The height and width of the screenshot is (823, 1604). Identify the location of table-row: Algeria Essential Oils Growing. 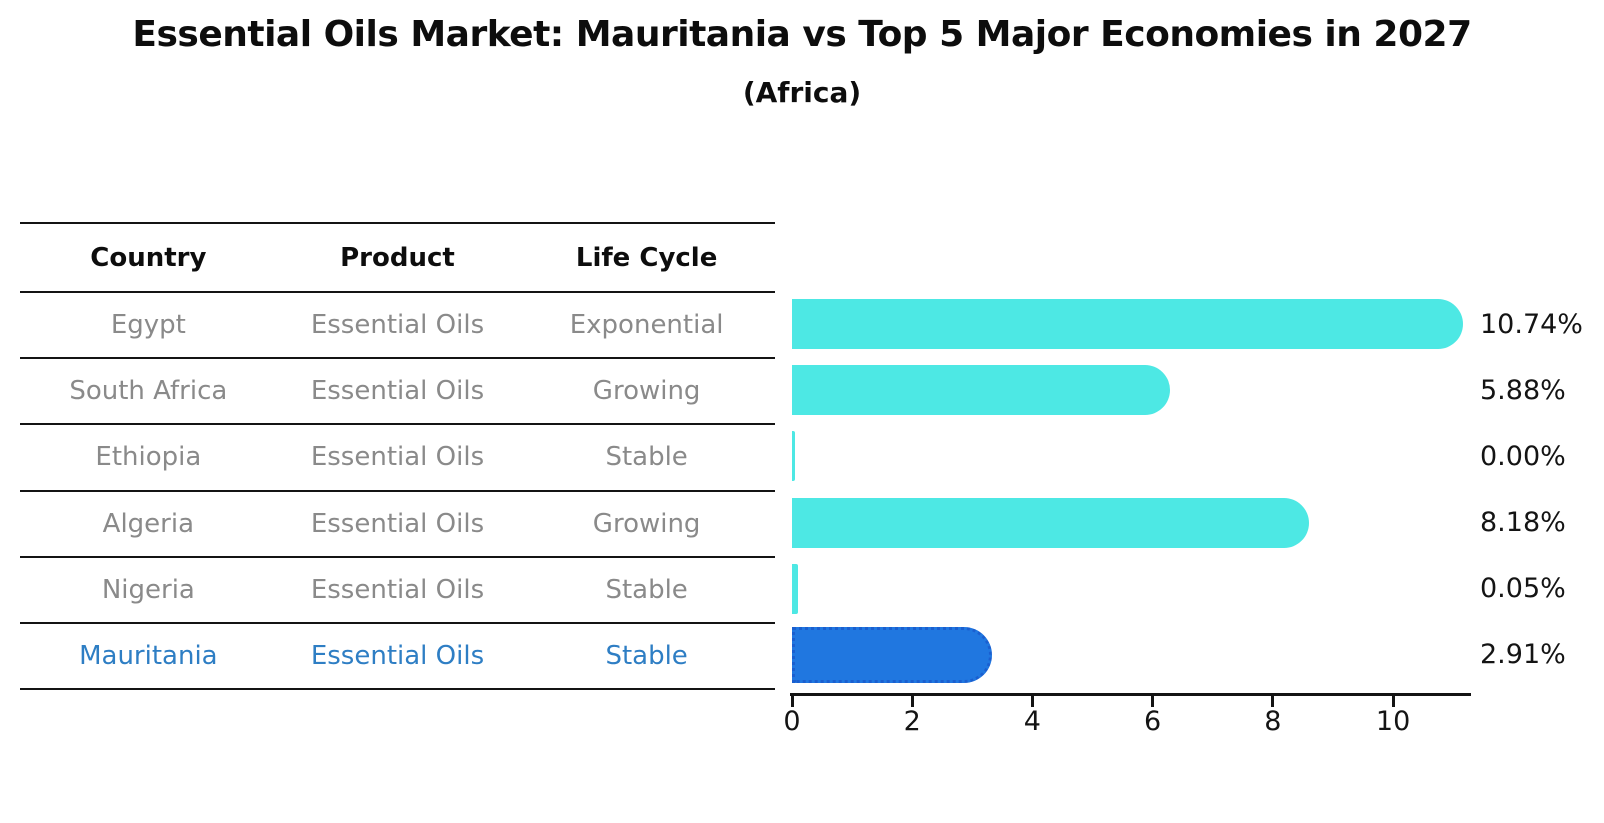
(397, 525).